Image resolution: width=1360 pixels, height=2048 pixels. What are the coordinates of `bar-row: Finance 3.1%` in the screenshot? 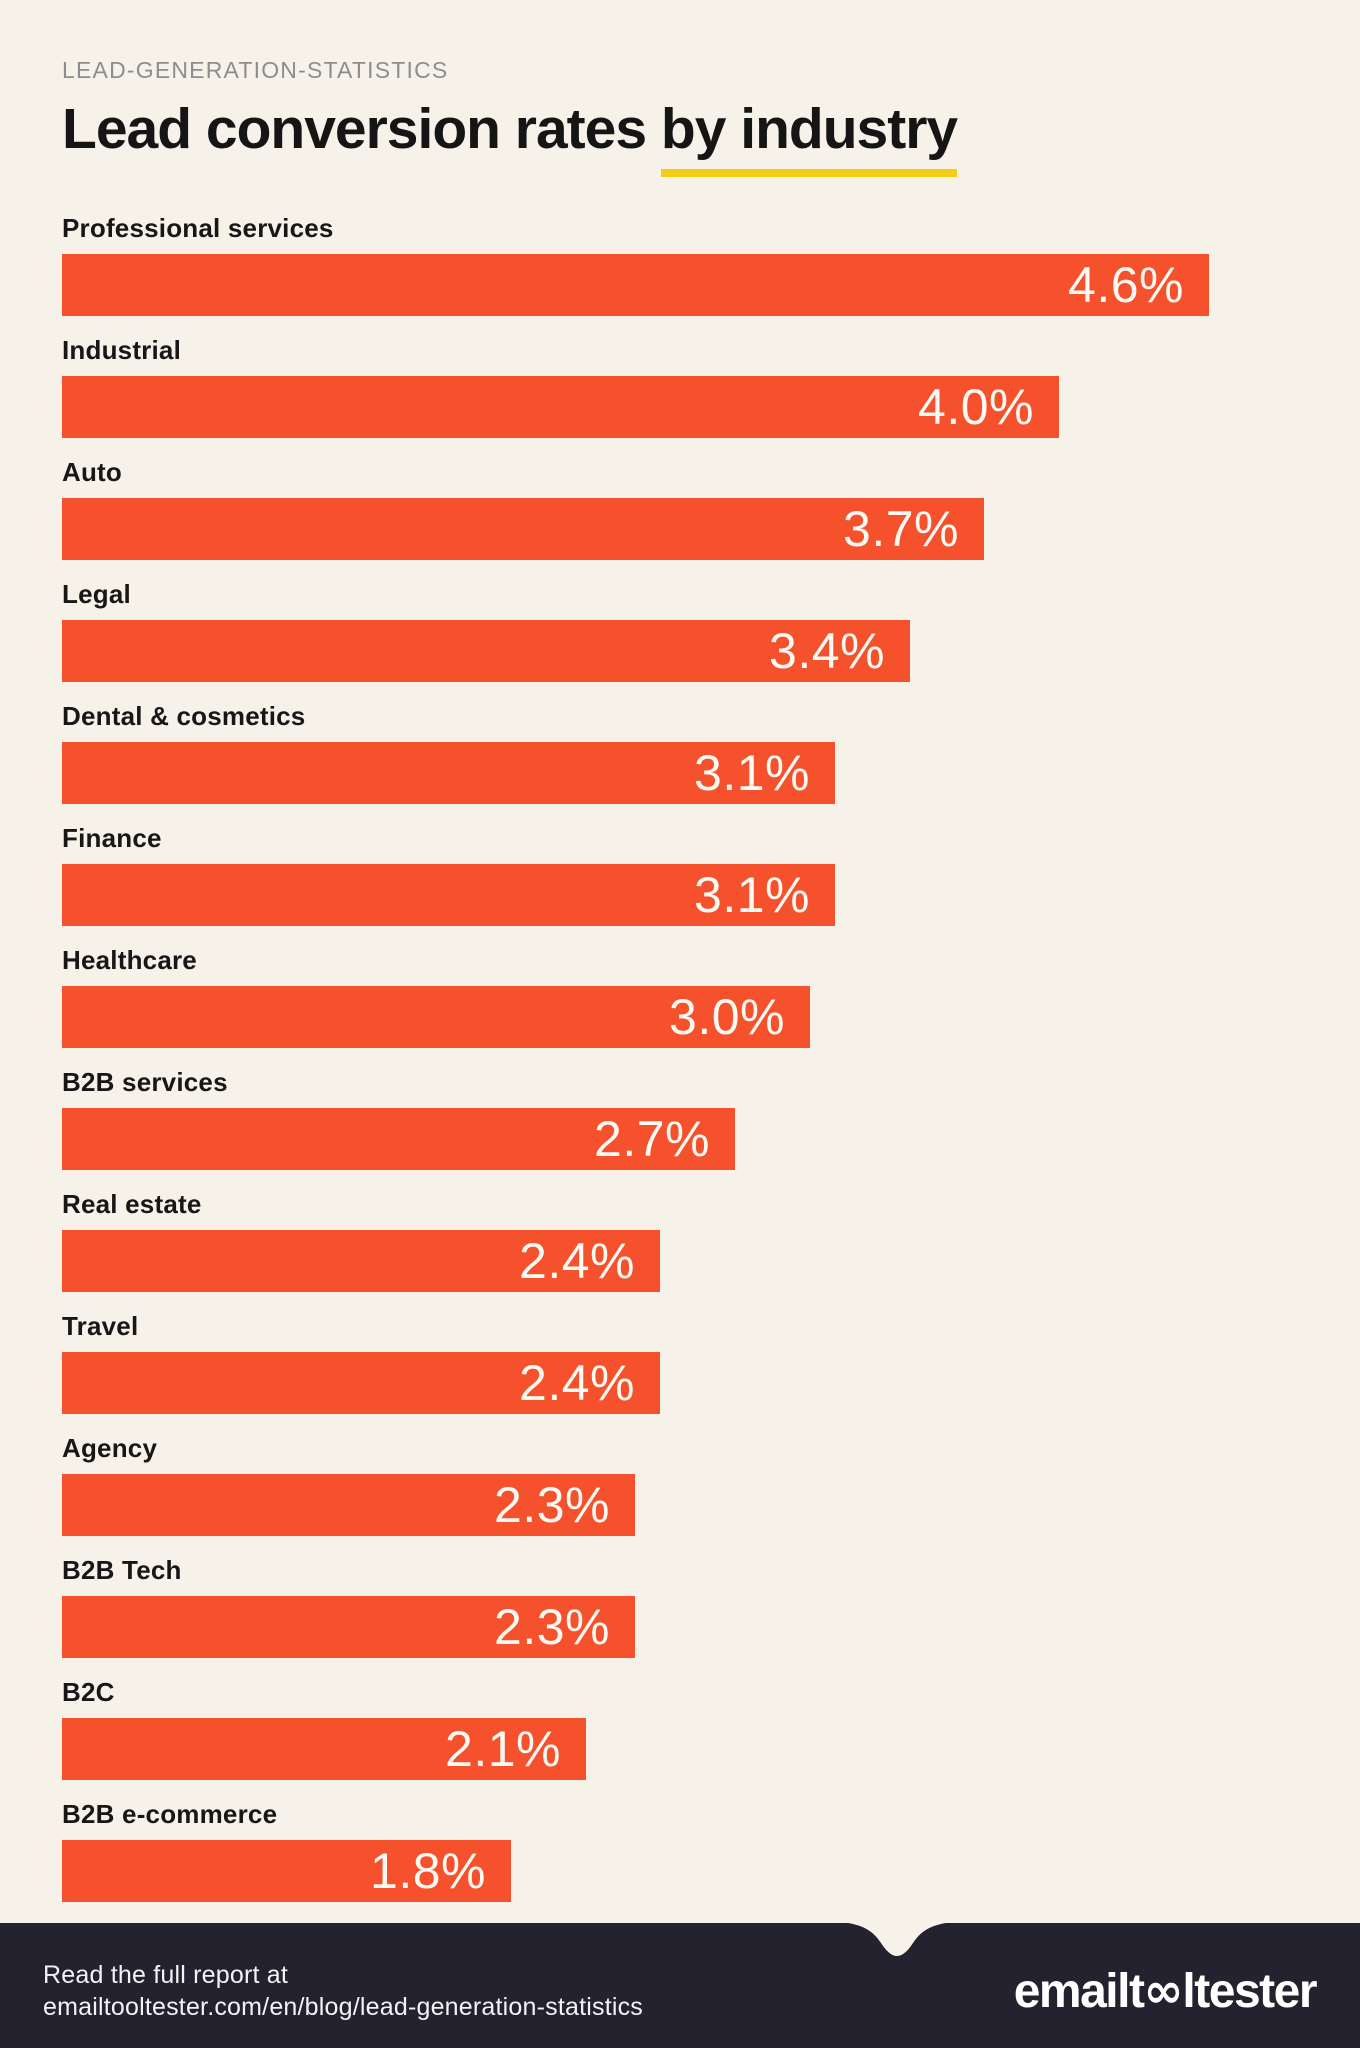 It's located at (680, 874).